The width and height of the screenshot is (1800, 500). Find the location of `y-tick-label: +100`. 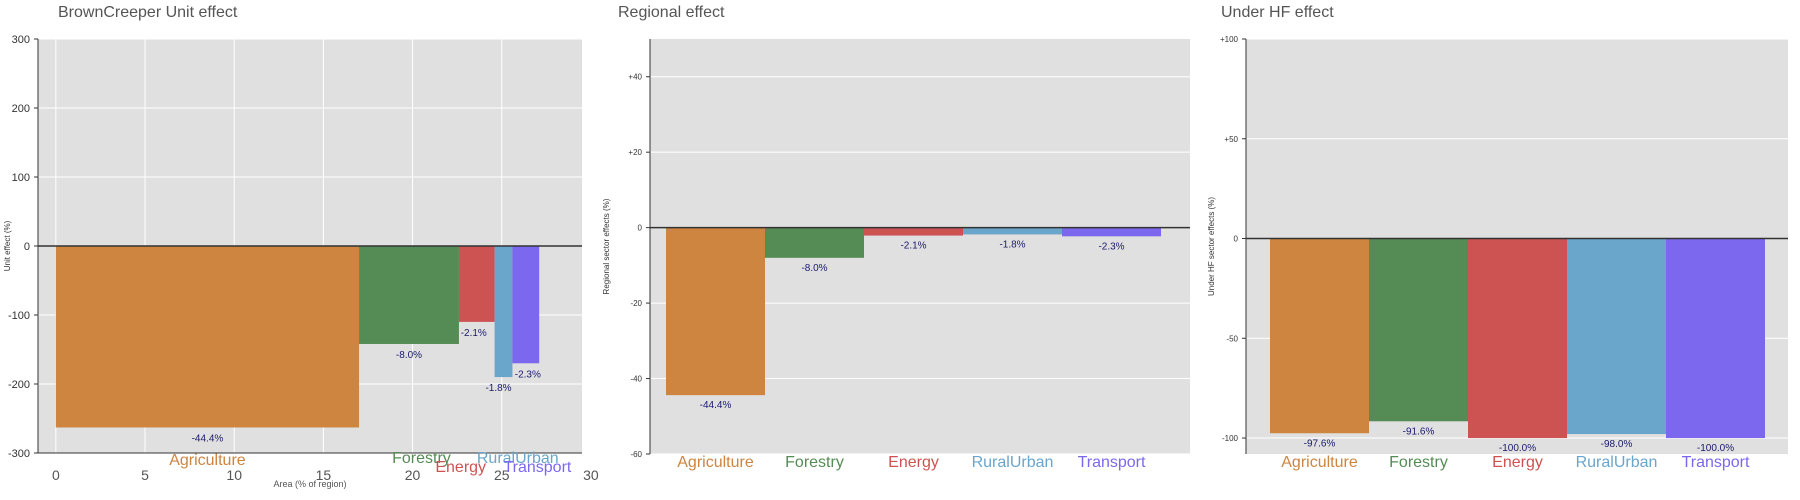

y-tick-label: +100 is located at coordinates (1229, 39).